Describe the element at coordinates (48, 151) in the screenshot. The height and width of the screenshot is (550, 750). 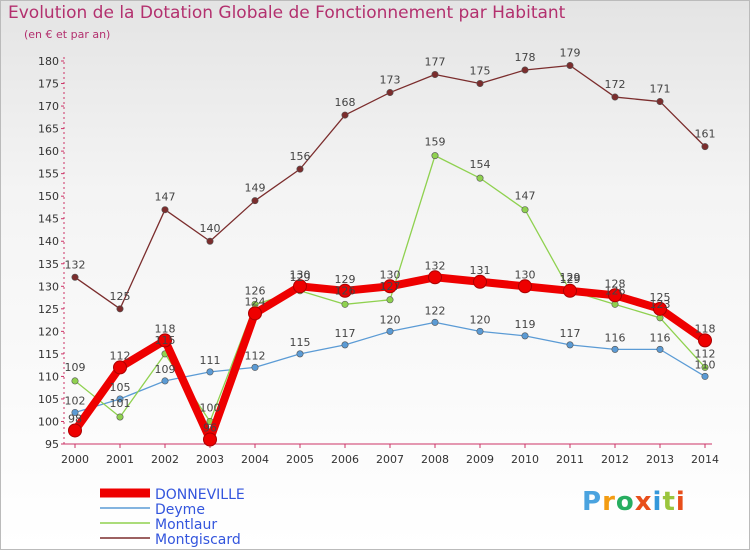
I see `y-tick-label: 160` at that location.